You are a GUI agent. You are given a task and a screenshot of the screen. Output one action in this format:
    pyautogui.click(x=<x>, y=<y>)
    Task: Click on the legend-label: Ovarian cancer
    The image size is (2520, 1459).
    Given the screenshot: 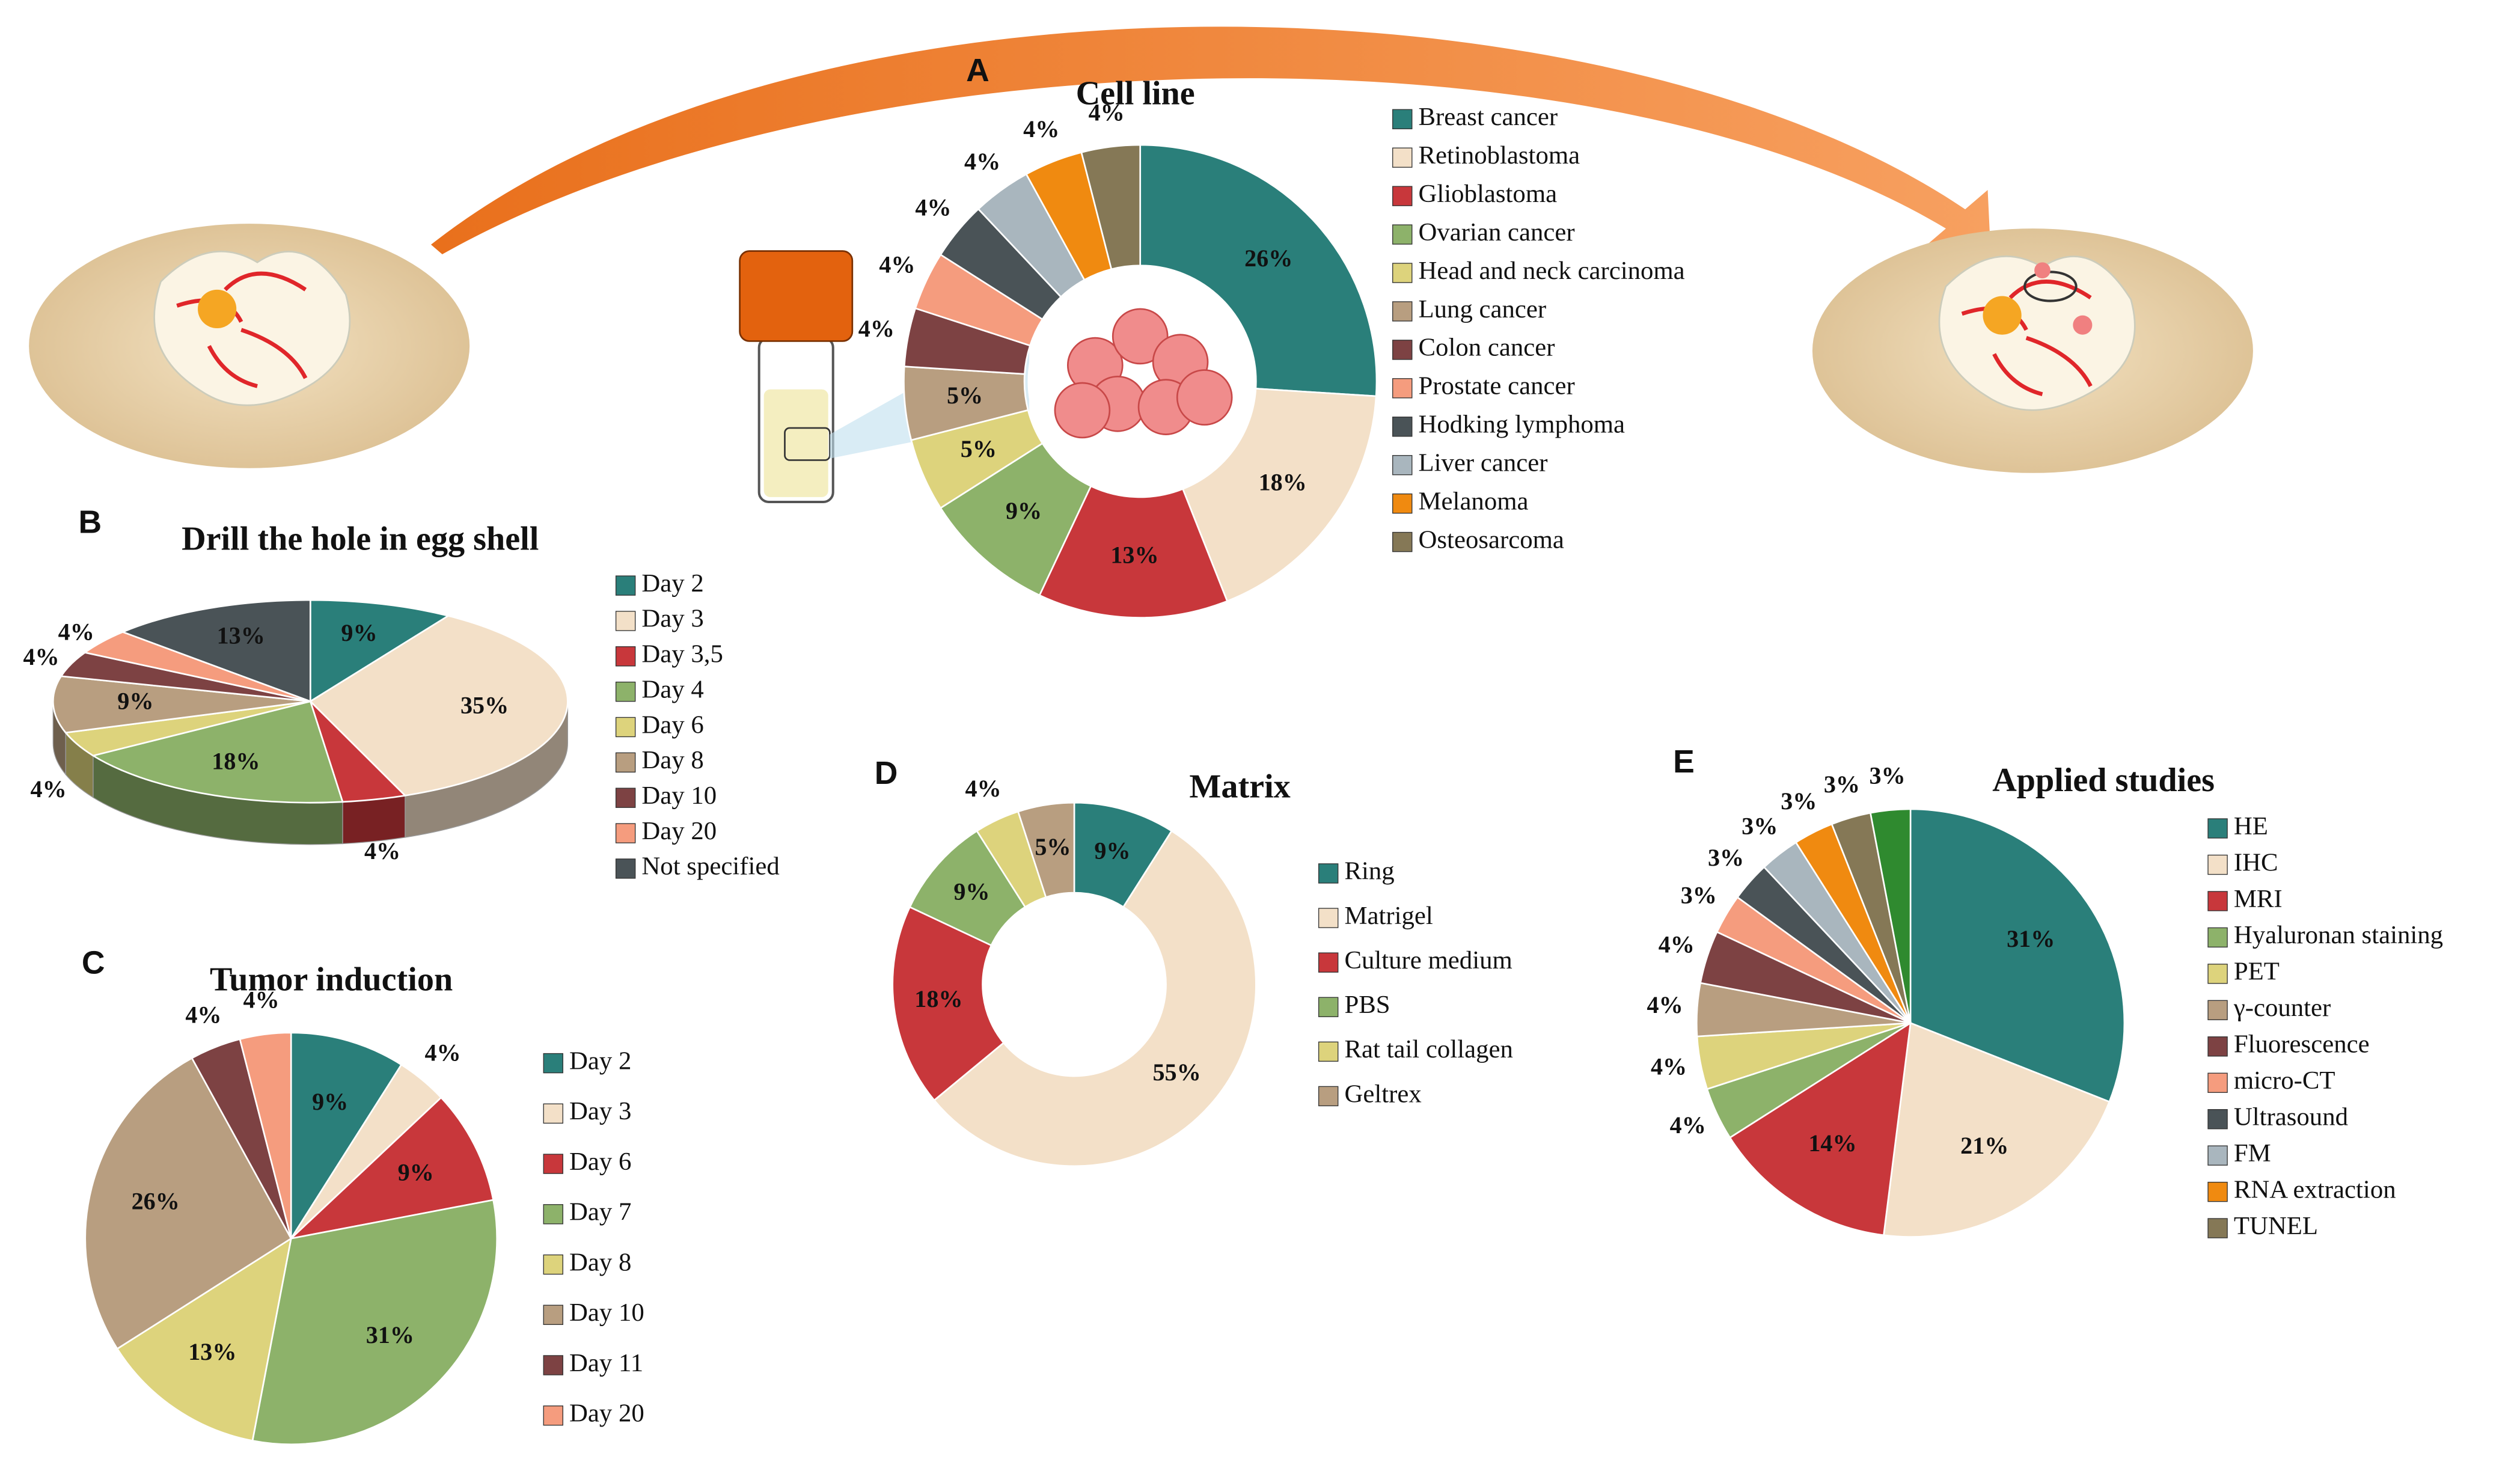 What is the action you would take?
    pyautogui.click(x=1497, y=232)
    